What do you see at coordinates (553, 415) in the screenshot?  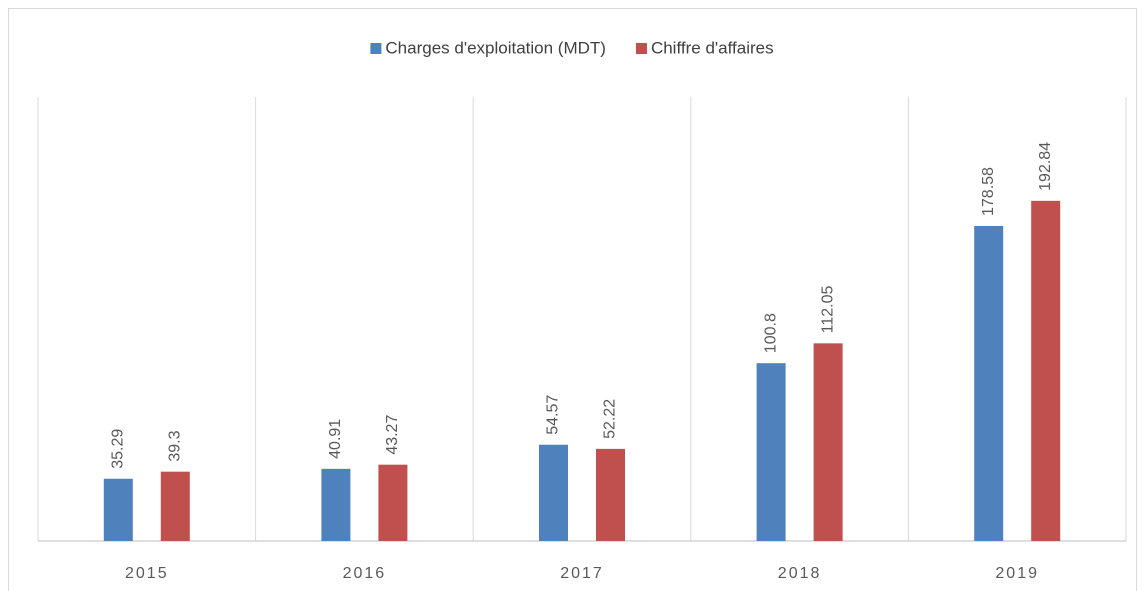 I see `data-label: 54.57` at bounding box center [553, 415].